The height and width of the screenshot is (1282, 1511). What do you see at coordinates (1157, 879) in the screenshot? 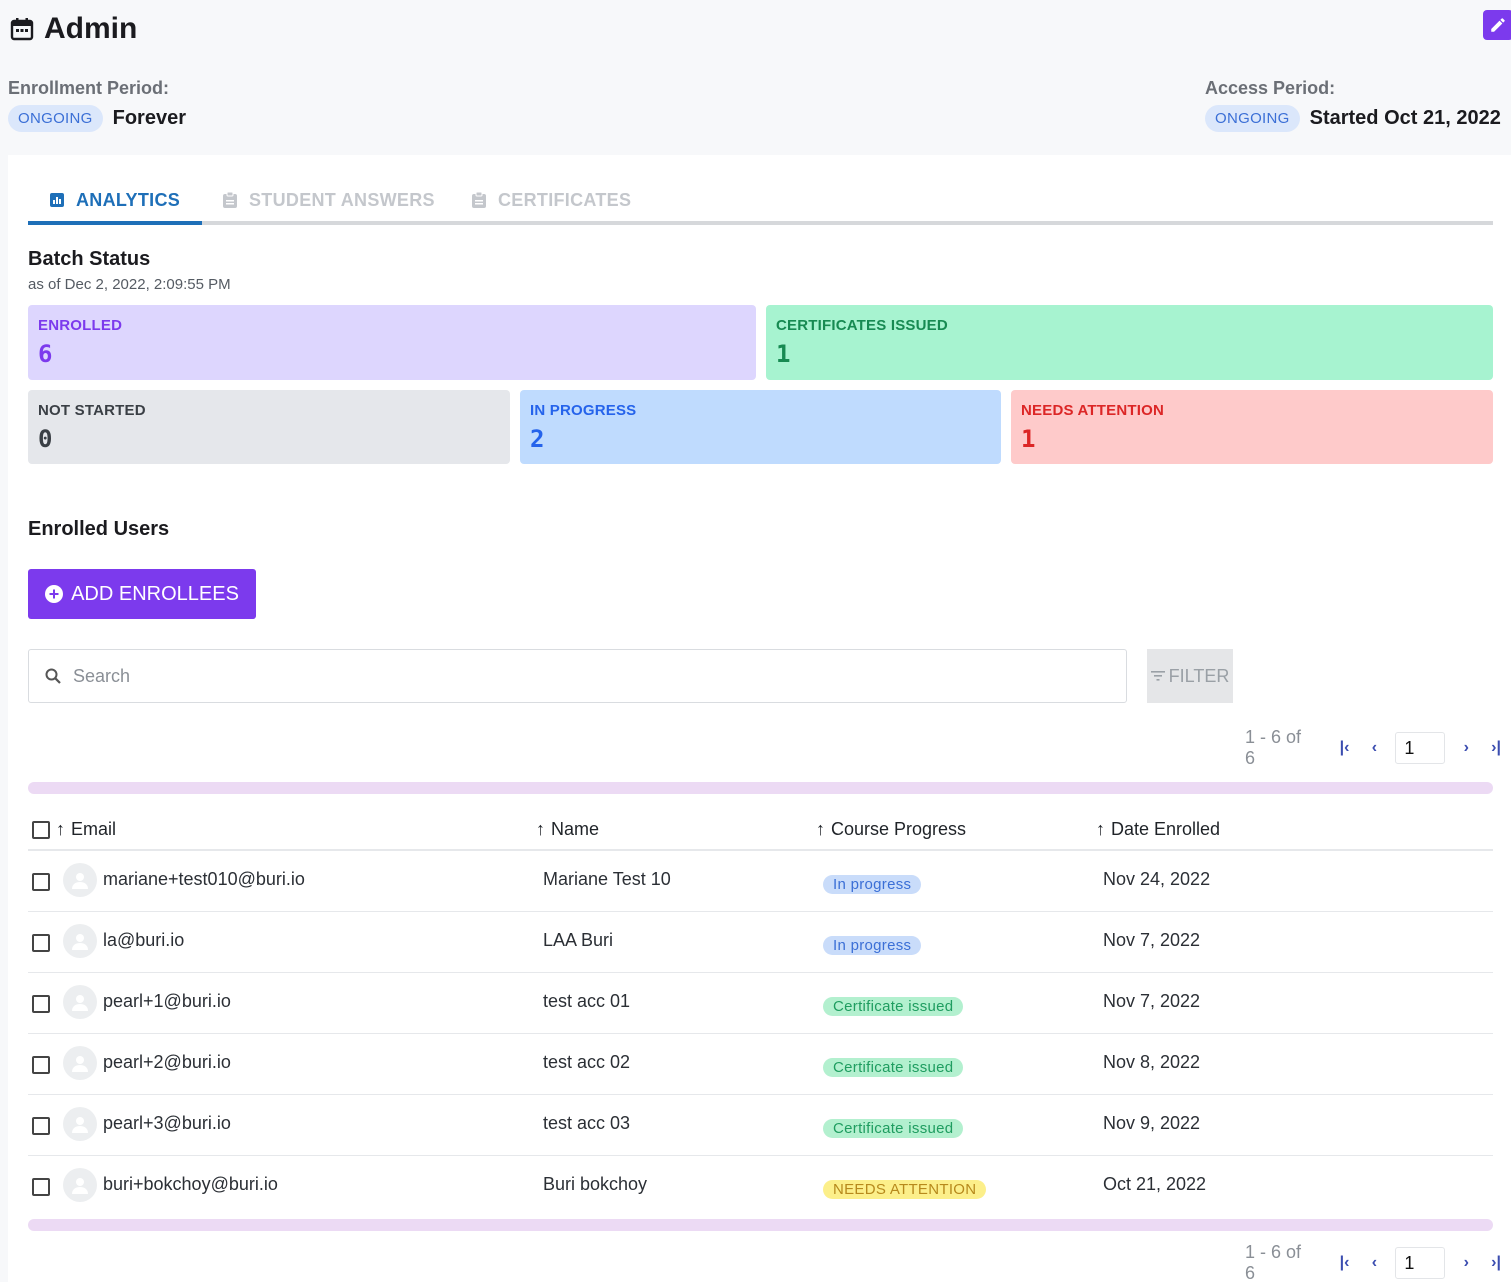
I see `row-date: Nov 24, 2022` at bounding box center [1157, 879].